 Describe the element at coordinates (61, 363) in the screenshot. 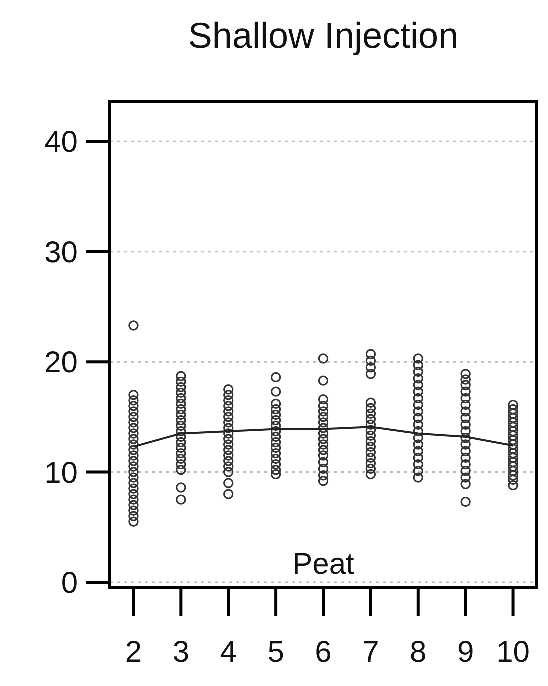

I see `y-tick-label: 20` at that location.